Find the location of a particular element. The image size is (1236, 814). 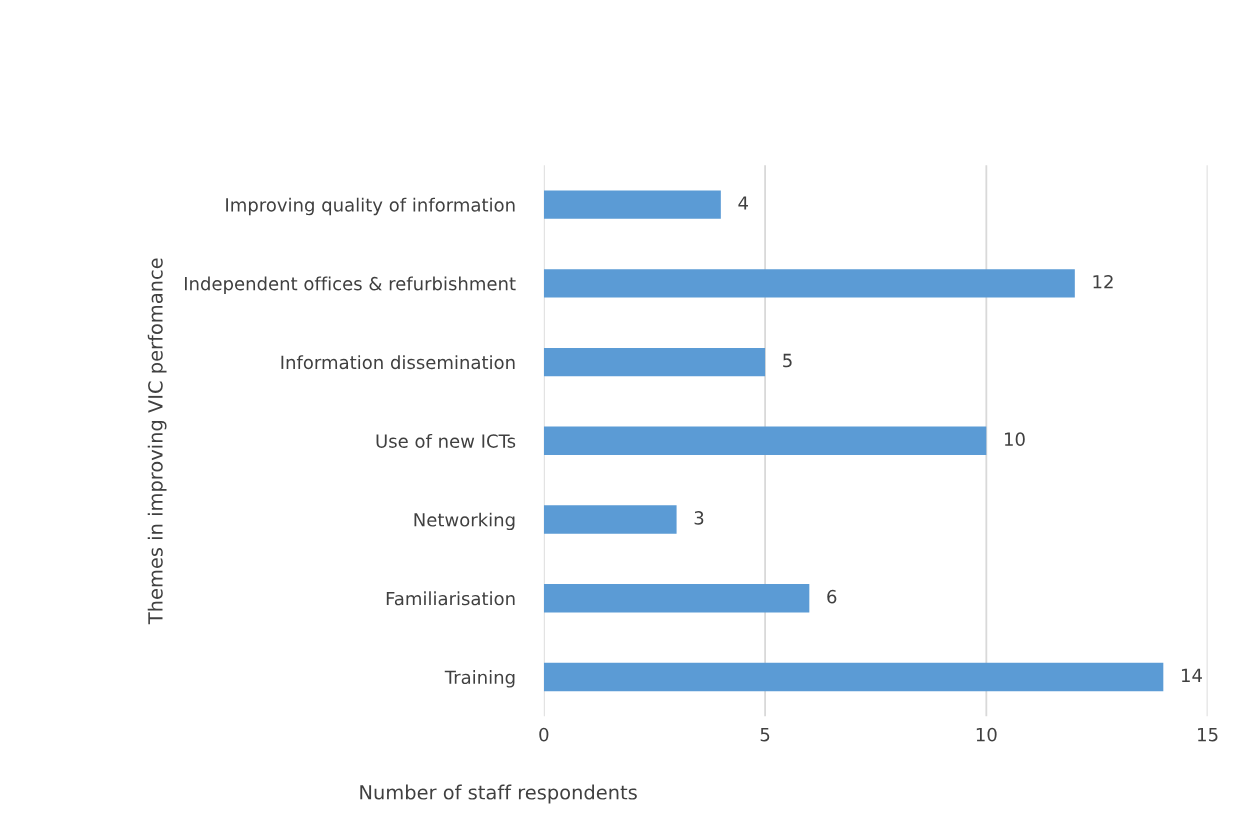

x-tick-label: 10 is located at coordinates (986, 734).